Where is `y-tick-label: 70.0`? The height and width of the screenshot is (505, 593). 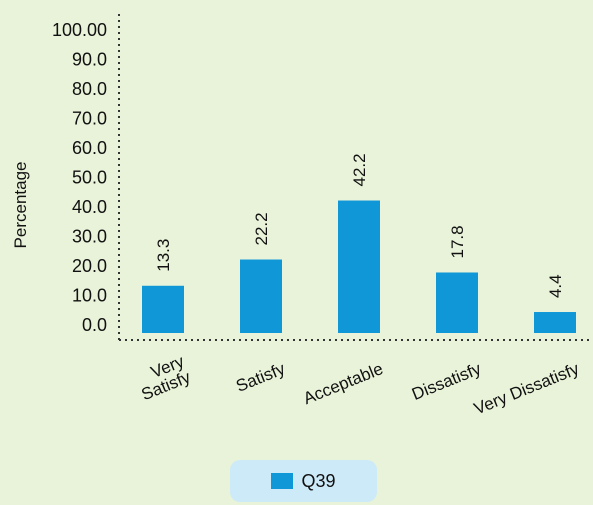 y-tick-label: 70.0 is located at coordinates (89, 119).